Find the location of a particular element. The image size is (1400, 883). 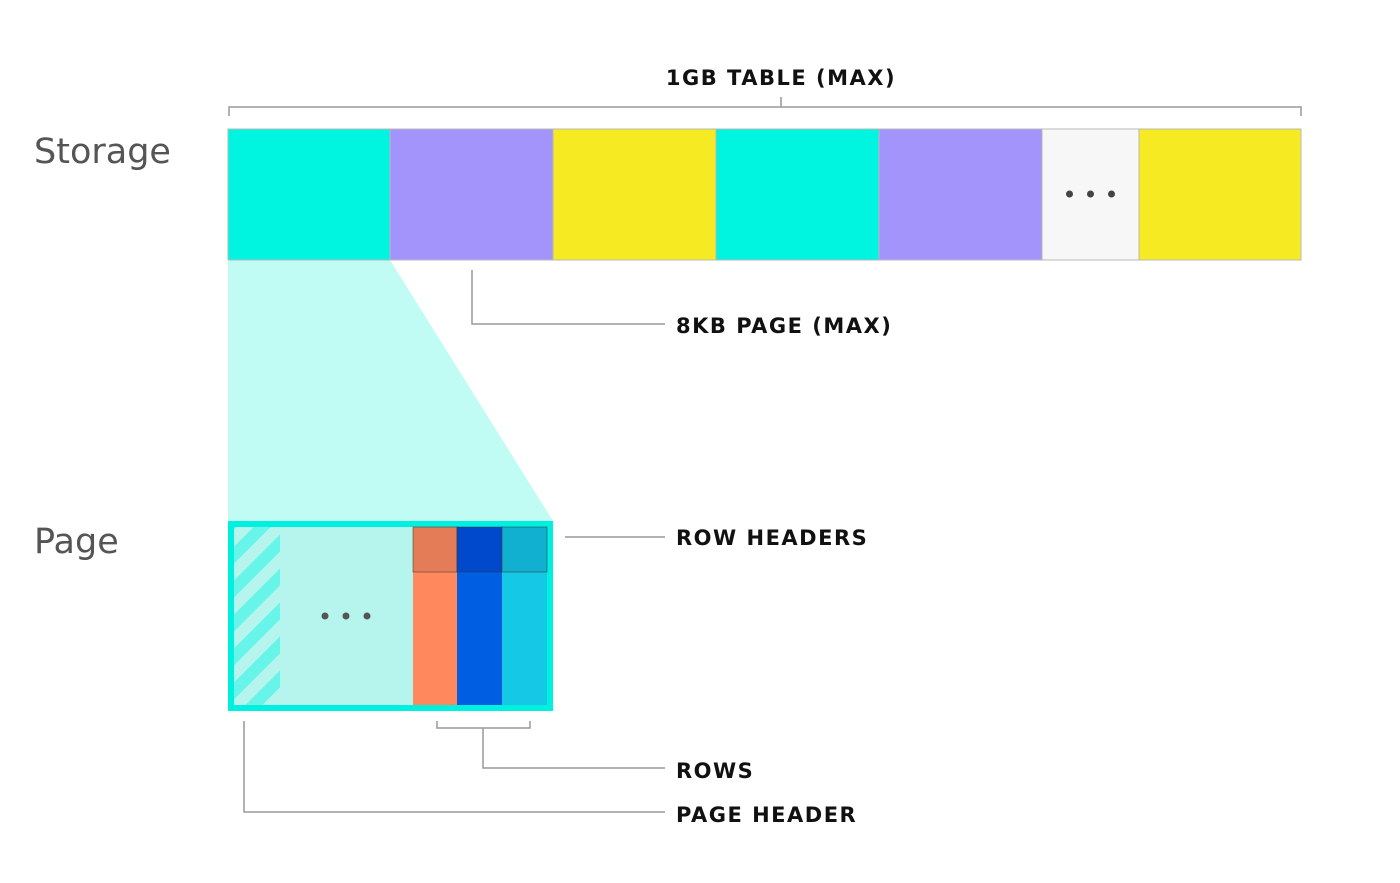

page-header-connector is located at coordinates (454, 767).